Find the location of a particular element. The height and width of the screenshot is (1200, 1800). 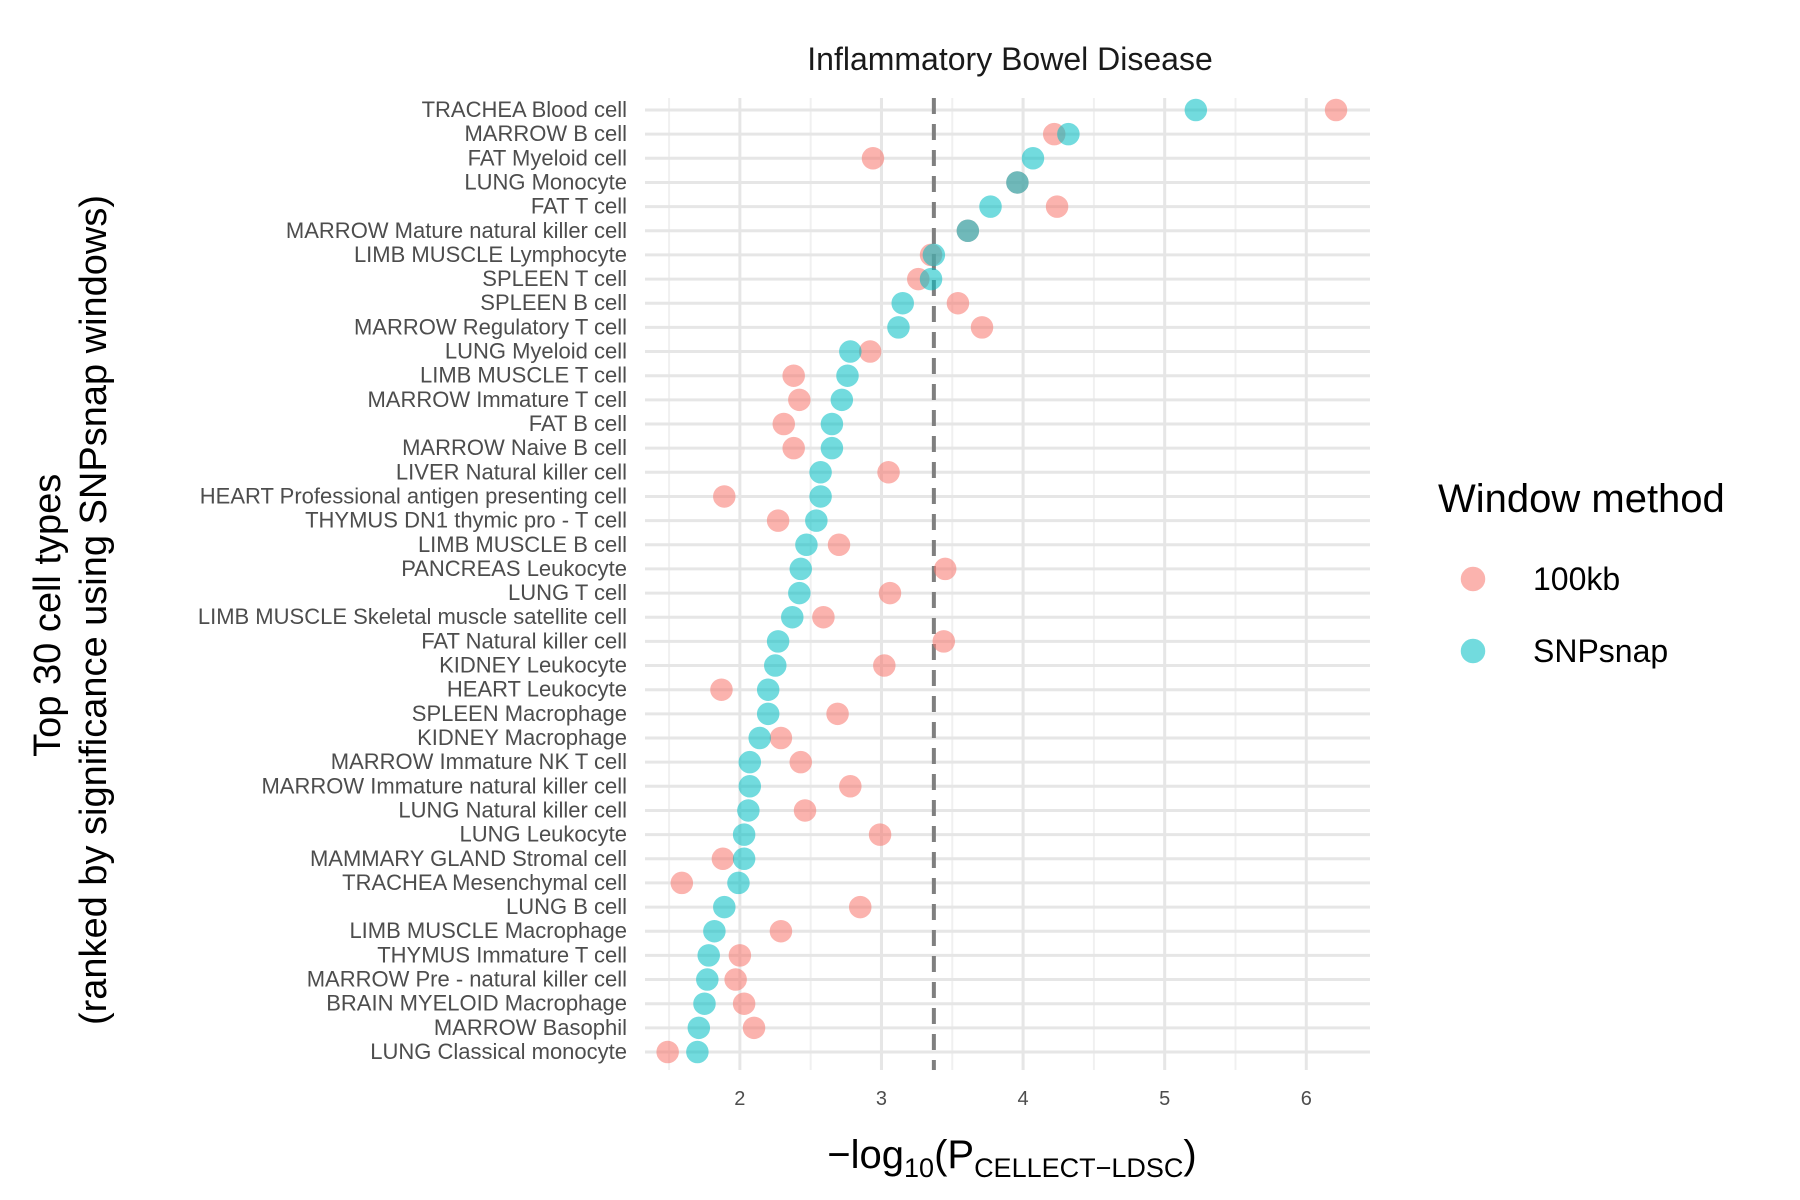

category-label: MARROW Immature NK T cell is located at coordinates (479, 761).